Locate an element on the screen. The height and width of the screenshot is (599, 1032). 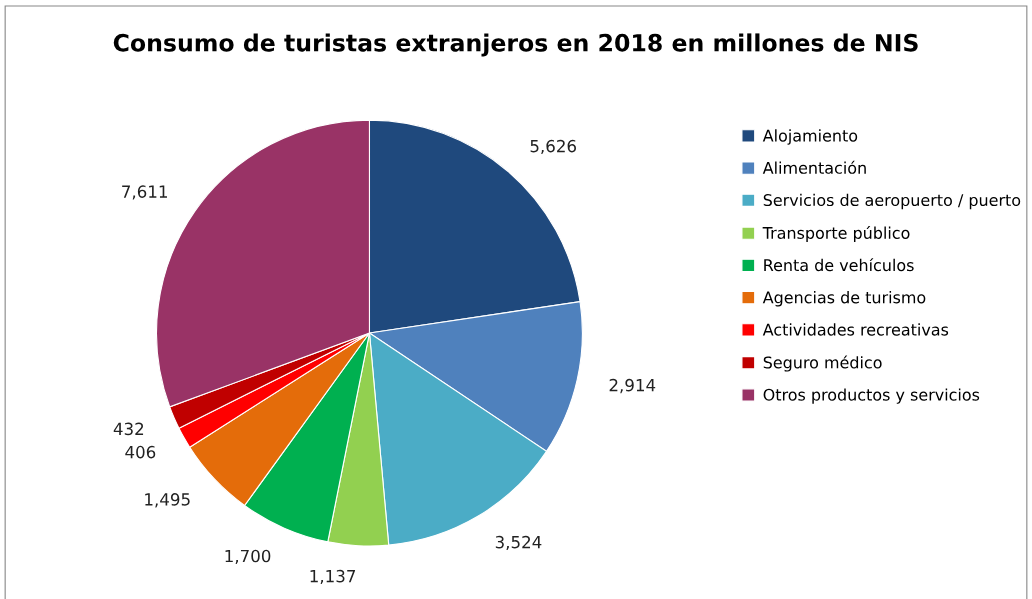
legend-label: Alimentación is located at coordinates (814, 167).